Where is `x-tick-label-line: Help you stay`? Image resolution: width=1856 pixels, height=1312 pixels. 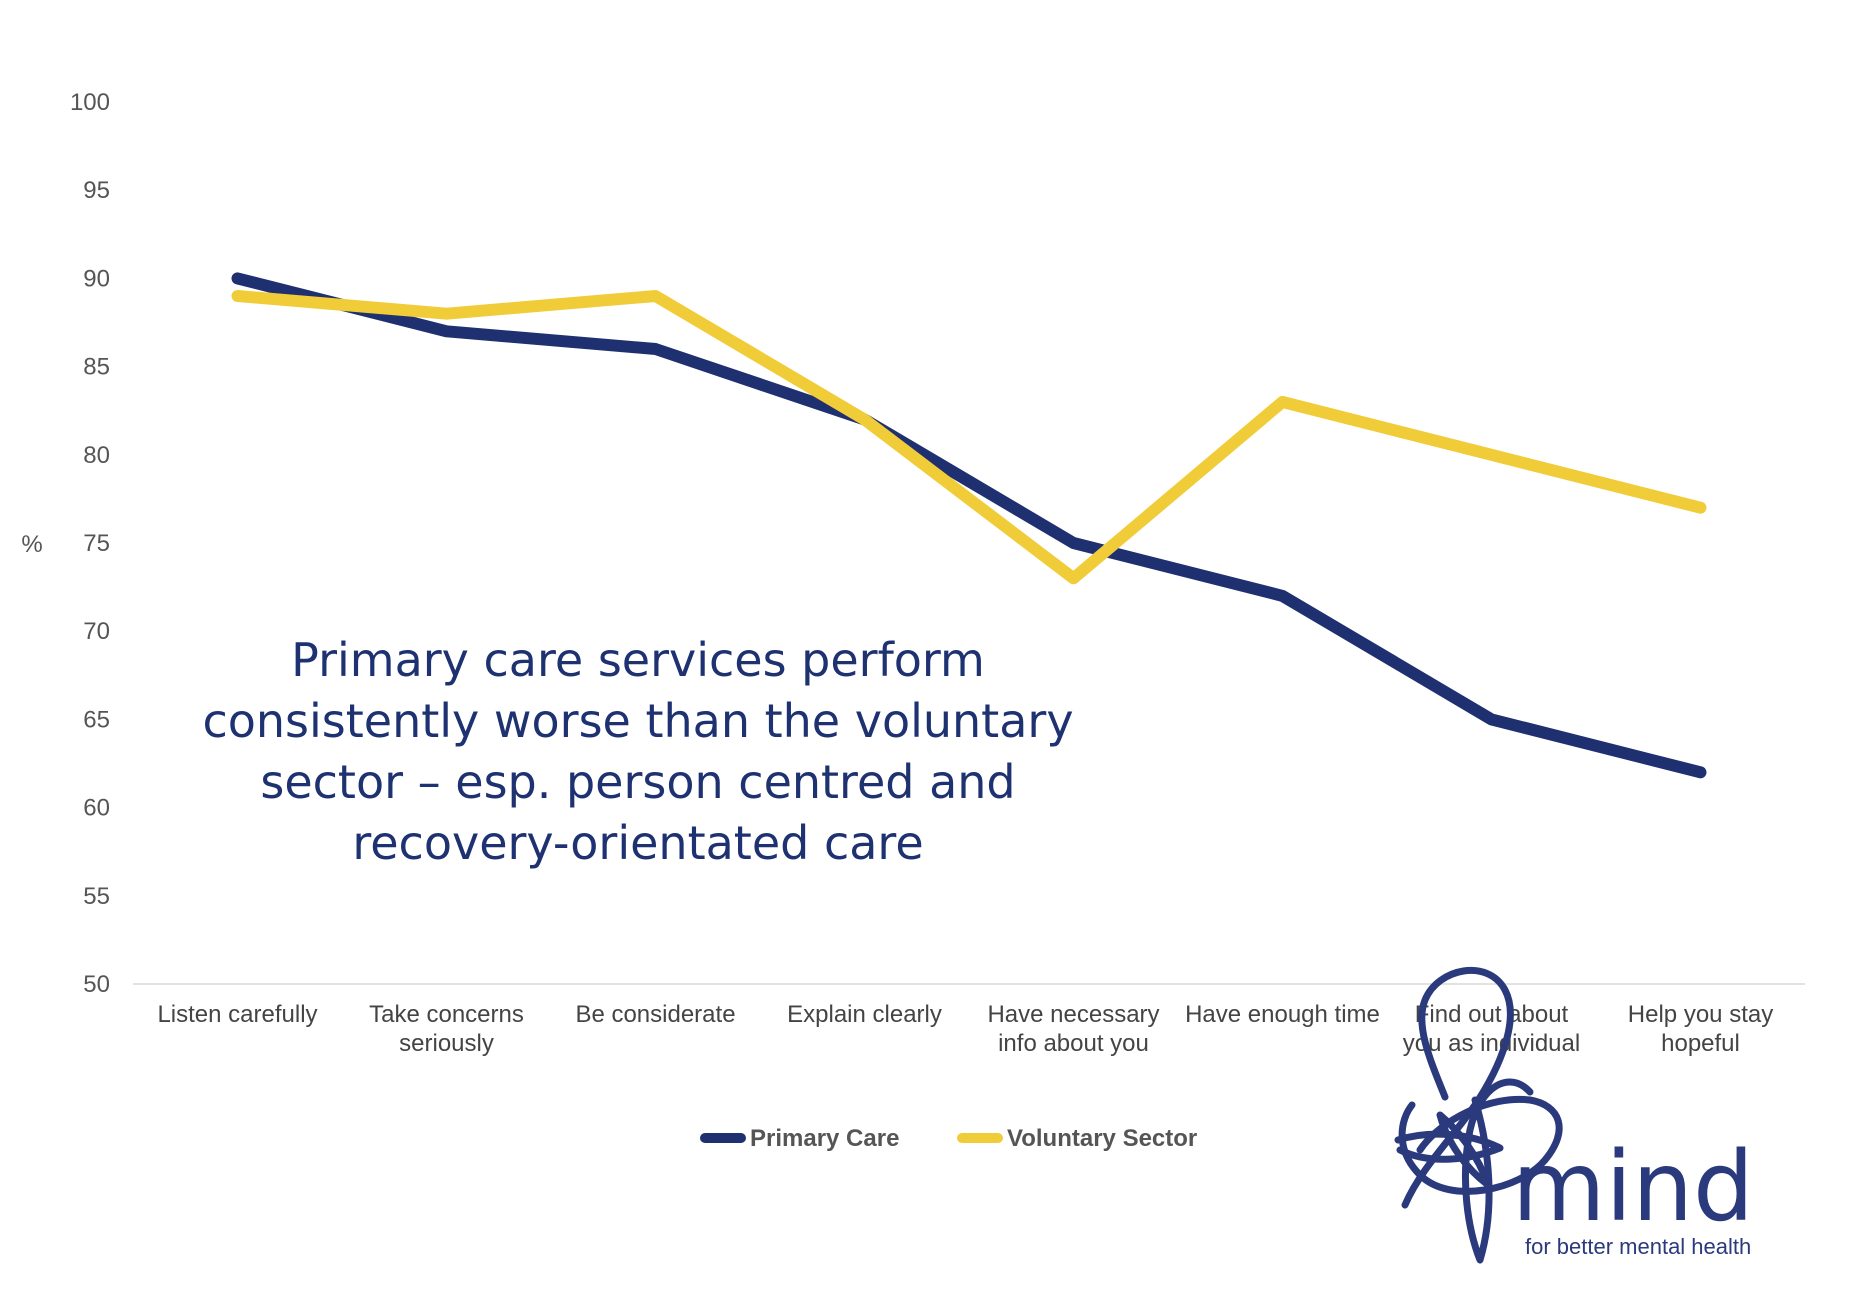 x-tick-label-line: Help you stay is located at coordinates (1700, 1014).